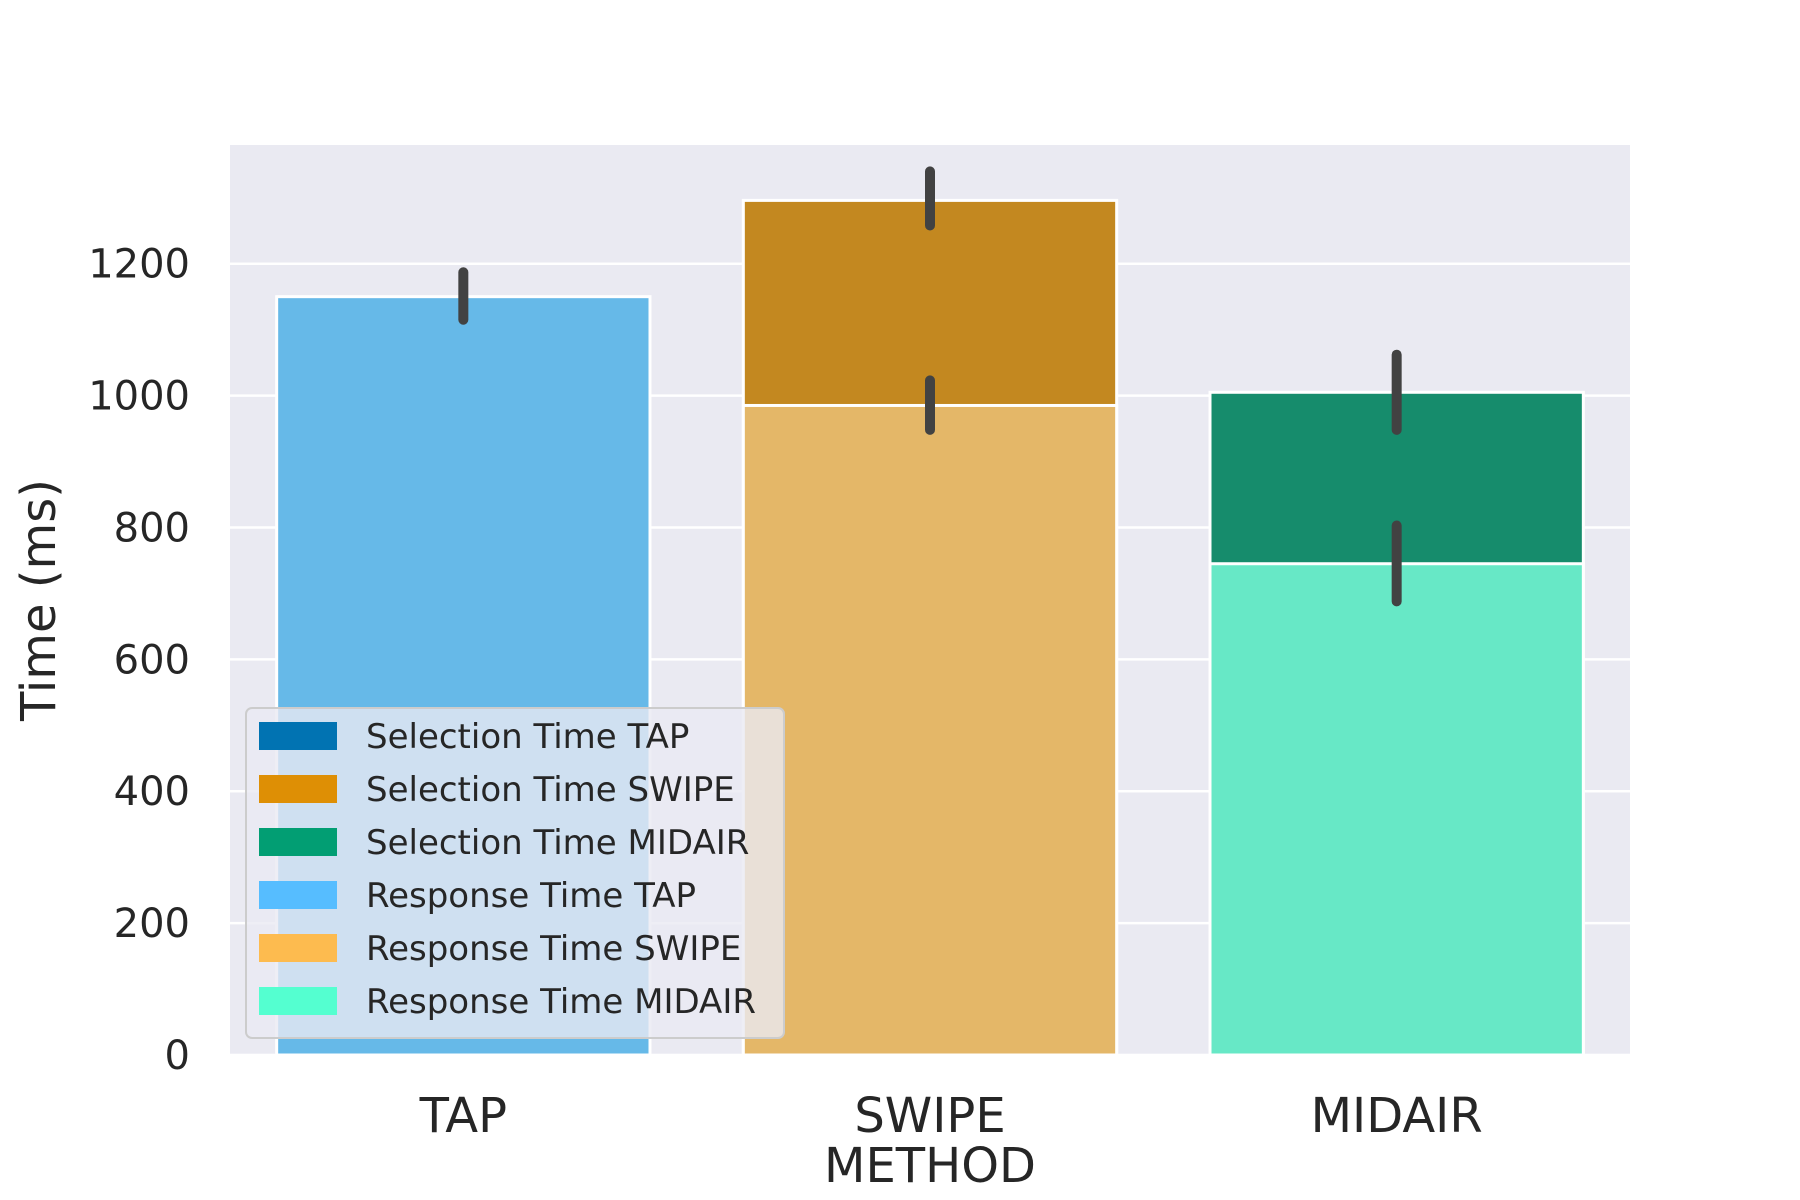 This screenshot has height=1200, width=1800. Describe the element at coordinates (152, 528) in the screenshot. I see `y-tick-label: 800` at that location.